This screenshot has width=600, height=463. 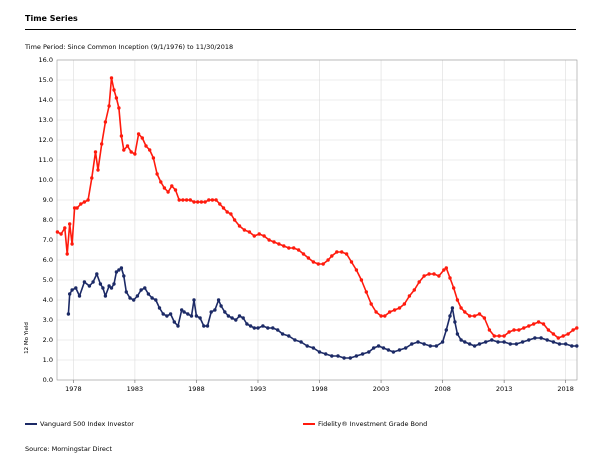 What do you see at coordinates (46, 160) in the screenshot?
I see `y-tick-label: 11.0` at bounding box center [46, 160].